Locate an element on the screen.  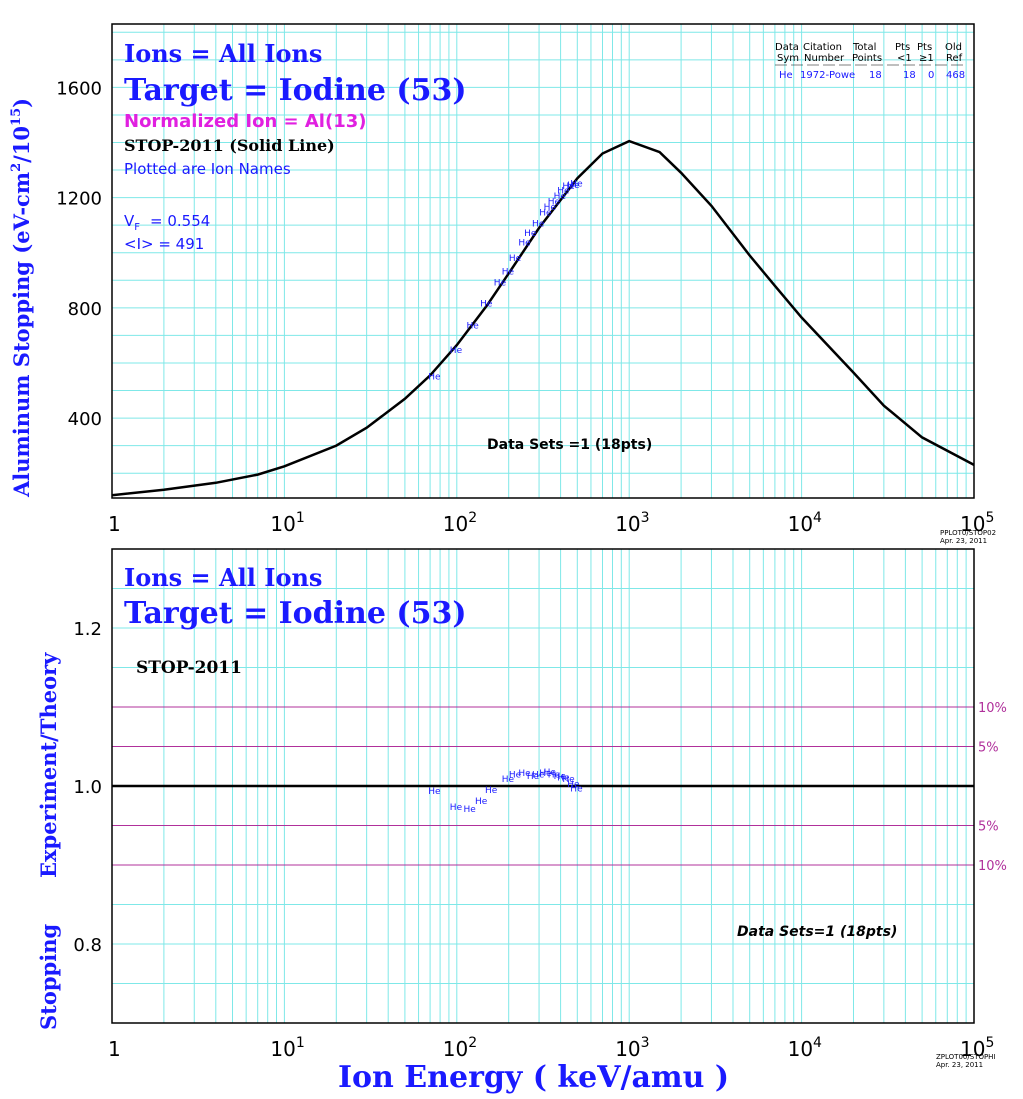
bottom-x-tick-labels: 1 10¹ 10² 10³ 10⁴ 10⁵ is located at coordinates (551, 1048).